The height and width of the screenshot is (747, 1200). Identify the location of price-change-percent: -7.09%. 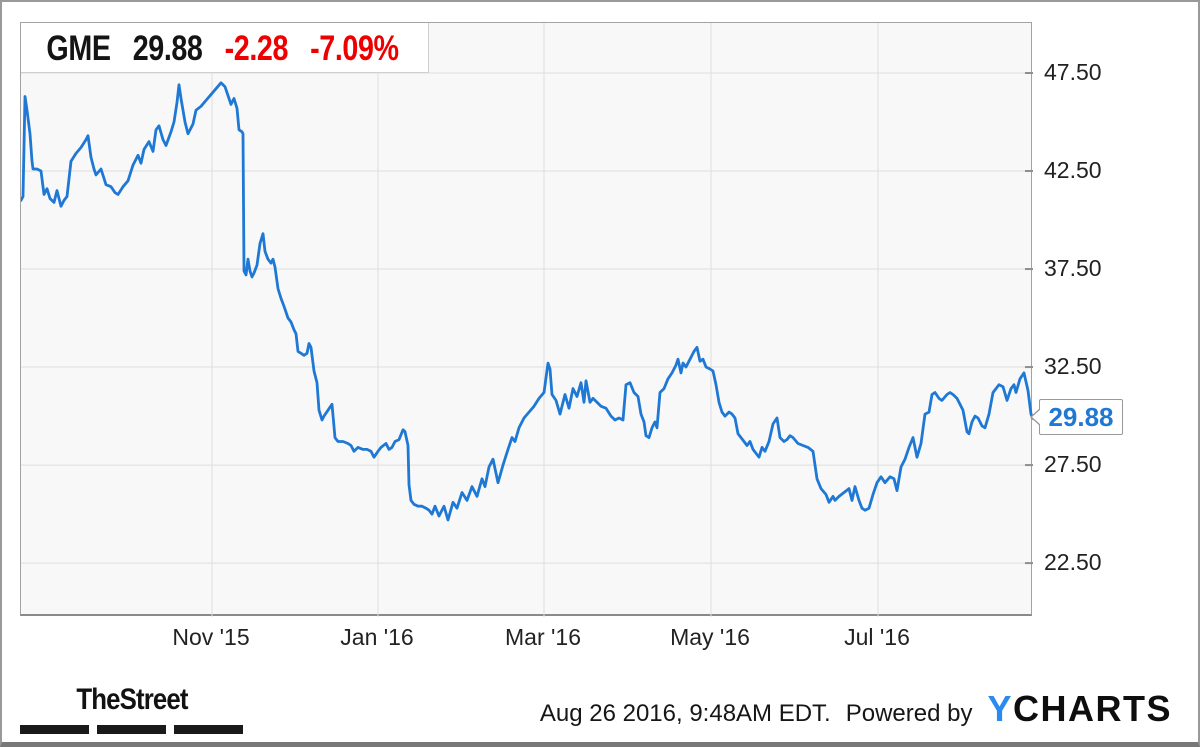
(354, 48).